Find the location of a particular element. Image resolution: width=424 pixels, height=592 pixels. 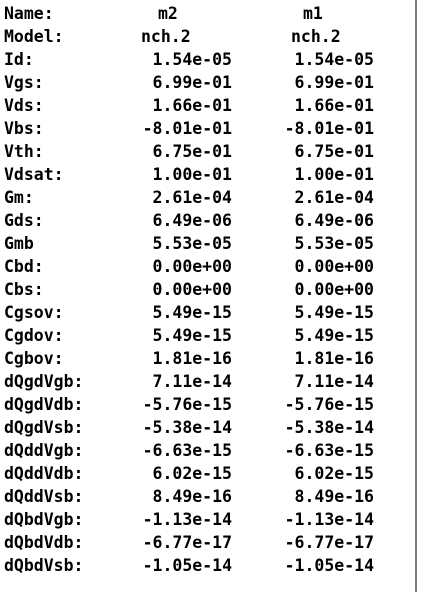

m1-value: -5.76e-15 is located at coordinates (329, 404).